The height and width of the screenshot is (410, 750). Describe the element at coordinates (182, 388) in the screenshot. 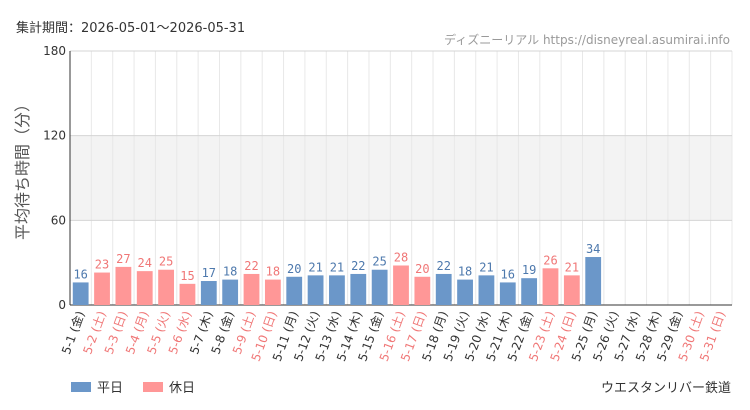

I see `legend-holiday-label: 休日` at that location.